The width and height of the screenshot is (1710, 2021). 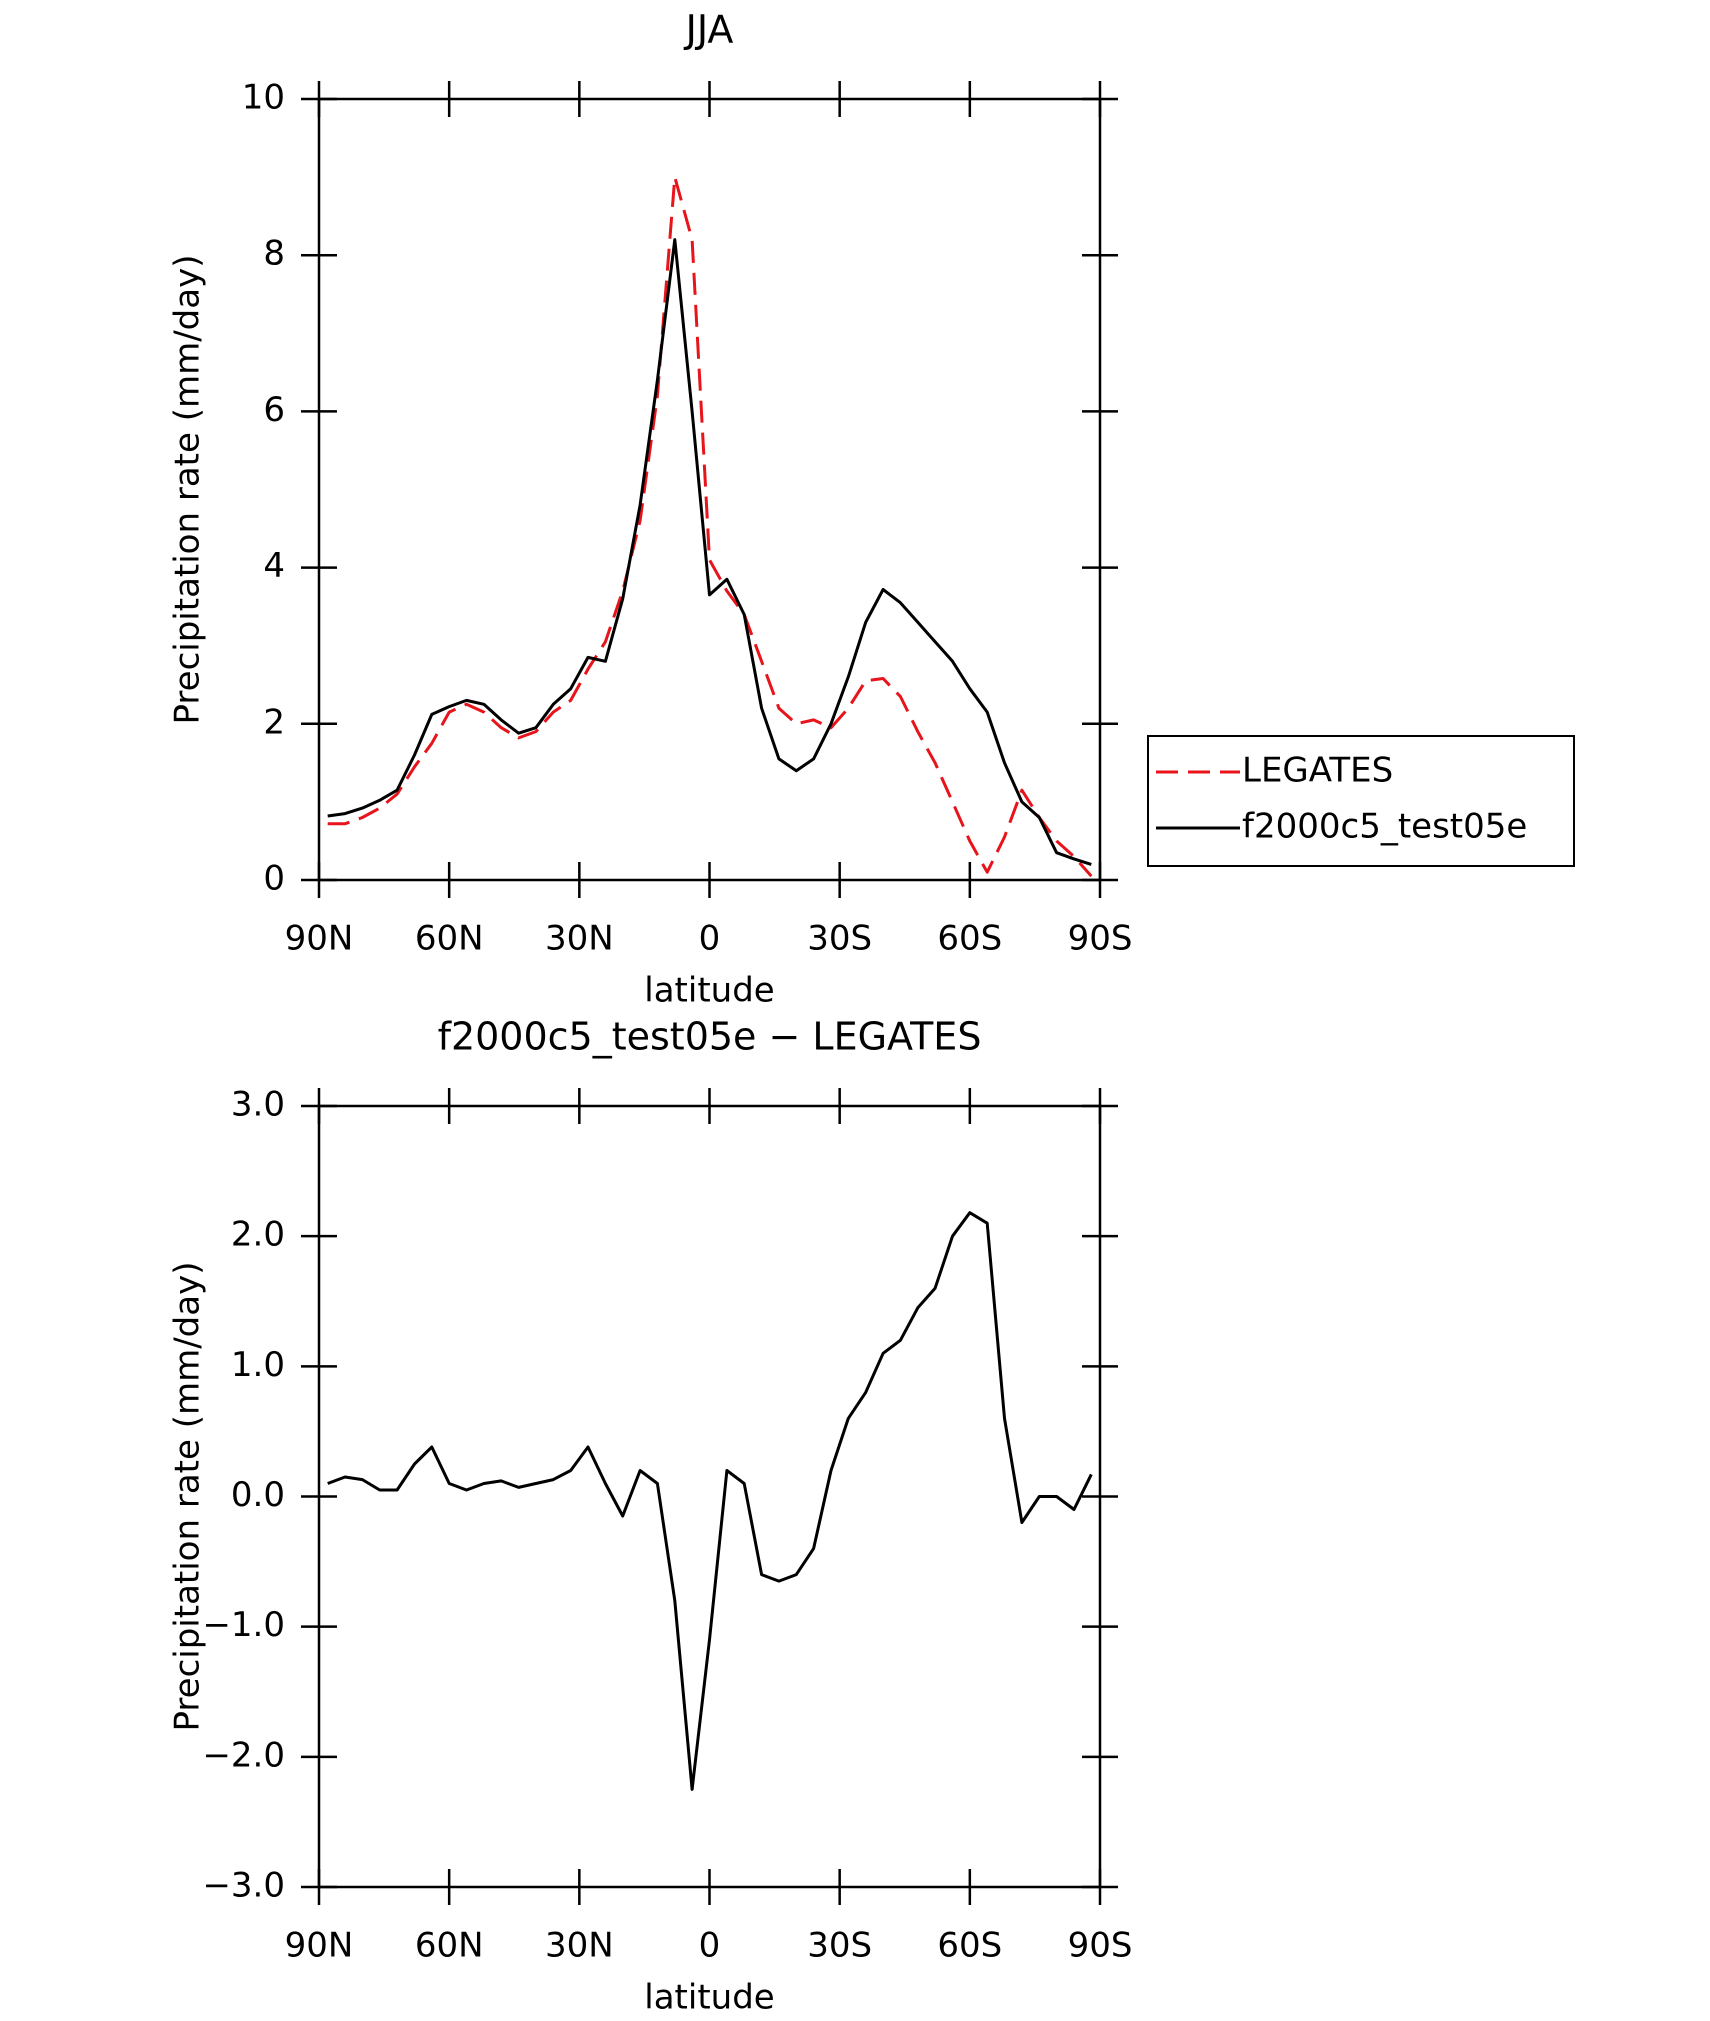 What do you see at coordinates (1317, 771) in the screenshot?
I see `legend-label: LEGATES` at bounding box center [1317, 771].